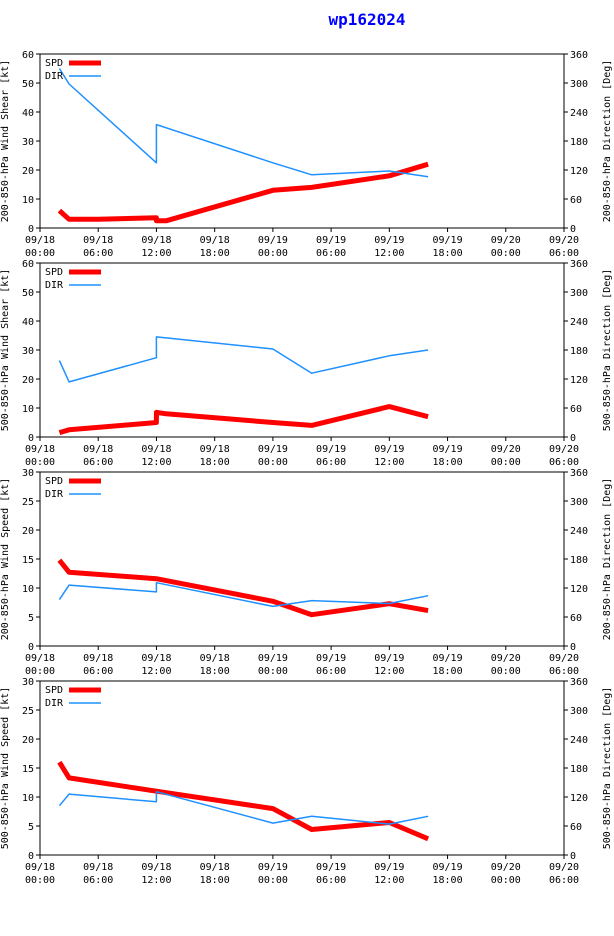  What do you see at coordinates (5, 559) in the screenshot?
I see `y-left-axis-label: 200-850-hPa Wind Speed [kt]` at bounding box center [5, 559].